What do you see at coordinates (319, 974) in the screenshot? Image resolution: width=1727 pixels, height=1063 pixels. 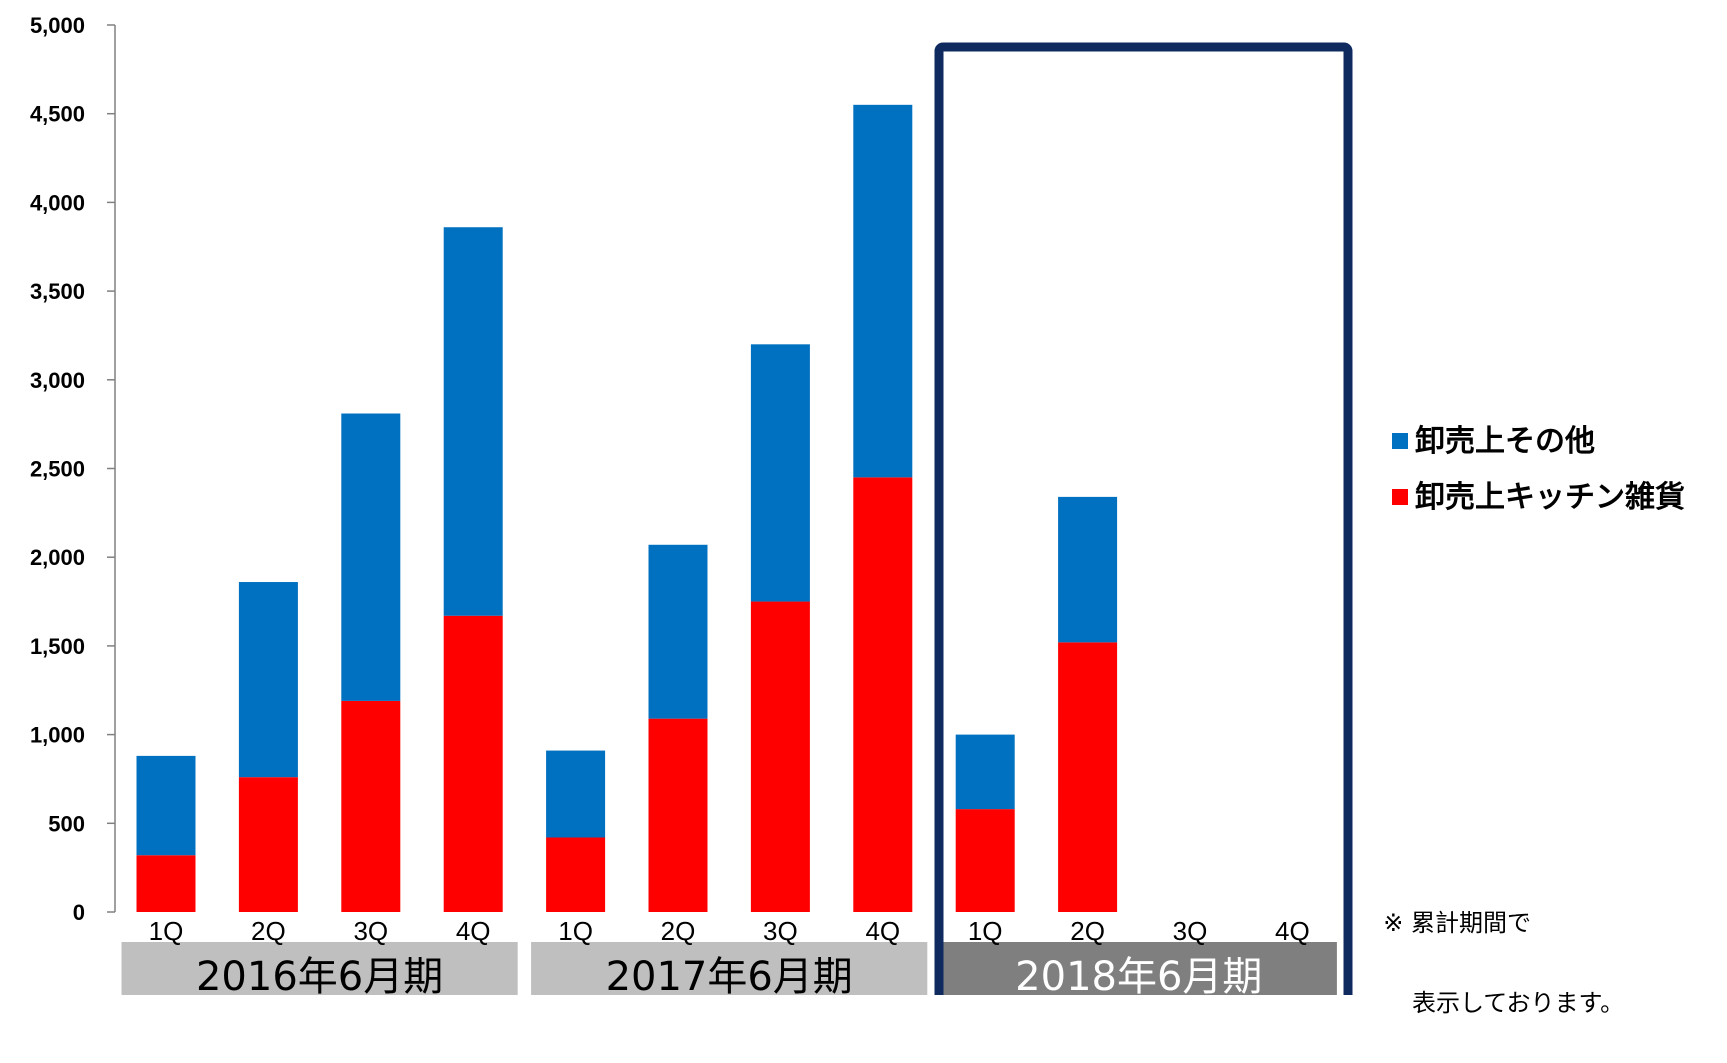 I see `period-label: 2016年6月期` at bounding box center [319, 974].